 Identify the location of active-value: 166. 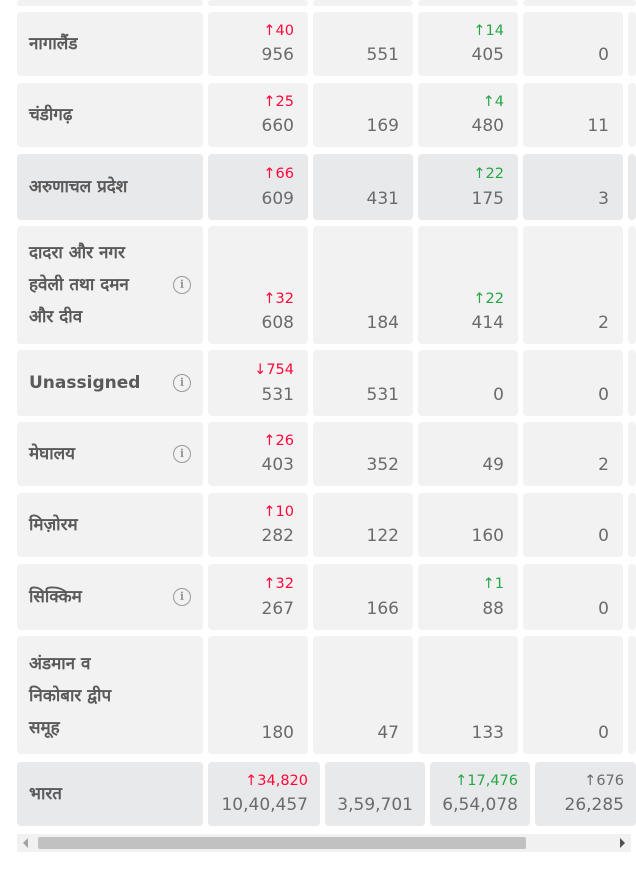
(382, 609).